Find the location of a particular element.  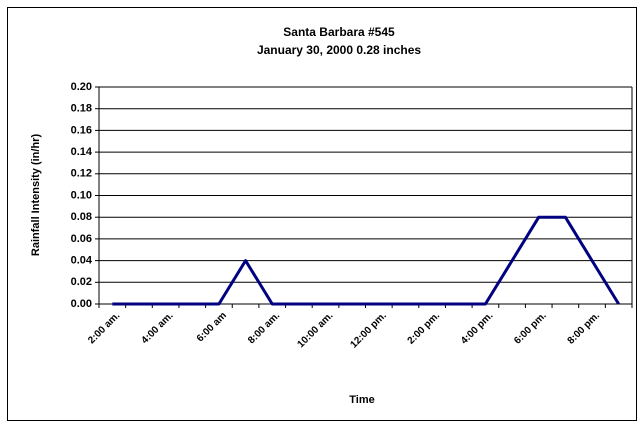

y-tick-label: 0.12 is located at coordinates (81, 174).